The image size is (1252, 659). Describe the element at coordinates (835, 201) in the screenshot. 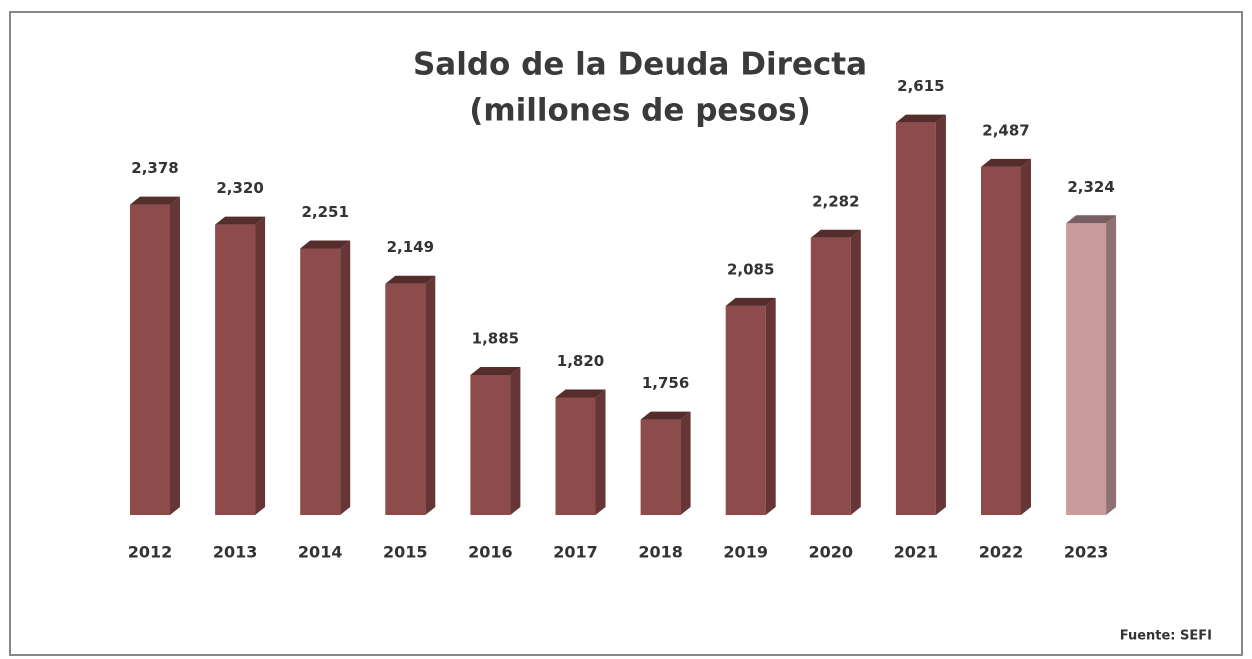

I see `value-label: 2,282` at that location.